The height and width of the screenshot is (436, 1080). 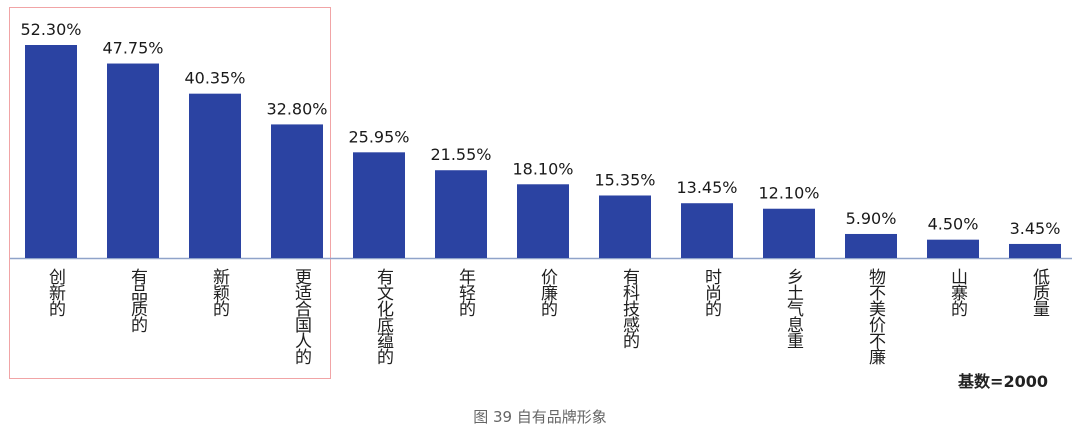 I want to click on bar-value-label: 25.95%, so click(x=378, y=136).